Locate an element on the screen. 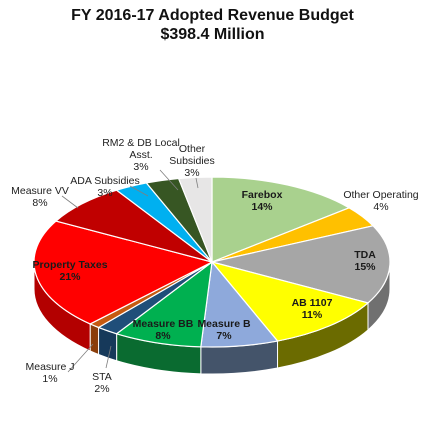  label-ab-1107: AB 1107 11% is located at coordinates (312, 309).